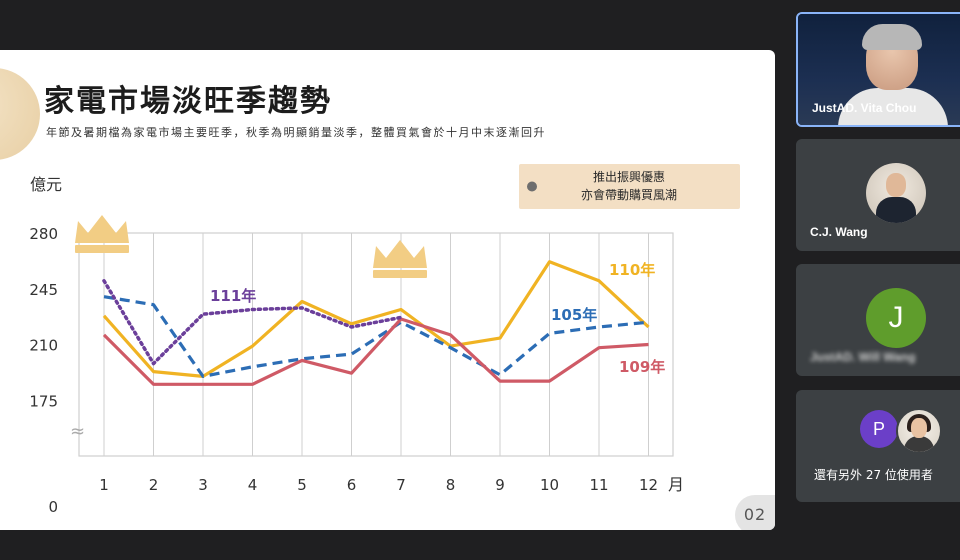 This screenshot has height=560, width=960. I want to click on camera-video, so click(879, 69).